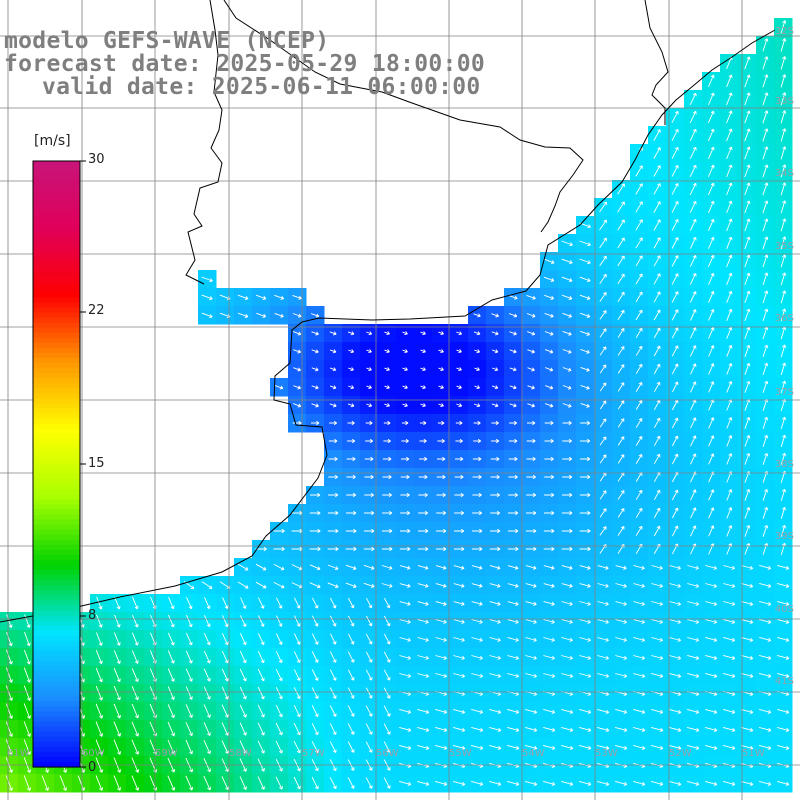 The image size is (800, 800). I want to click on colorbar-tick-8: 8, so click(92, 615).